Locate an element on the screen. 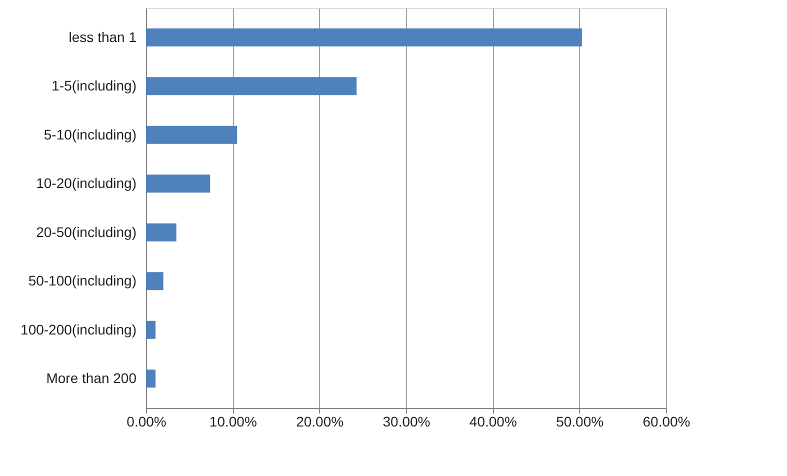 This screenshot has width=787, height=476. x-tick-label: 50.00% is located at coordinates (580, 422).